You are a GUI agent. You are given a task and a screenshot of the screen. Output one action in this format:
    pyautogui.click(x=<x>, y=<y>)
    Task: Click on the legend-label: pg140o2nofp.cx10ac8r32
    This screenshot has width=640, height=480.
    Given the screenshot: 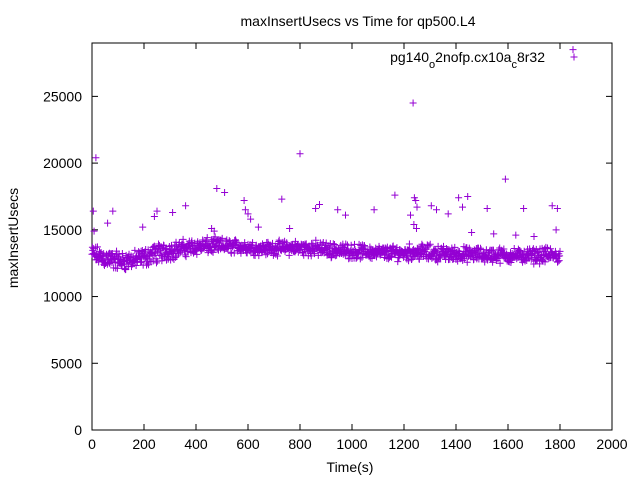 What is the action you would take?
    pyautogui.click(x=467, y=60)
    